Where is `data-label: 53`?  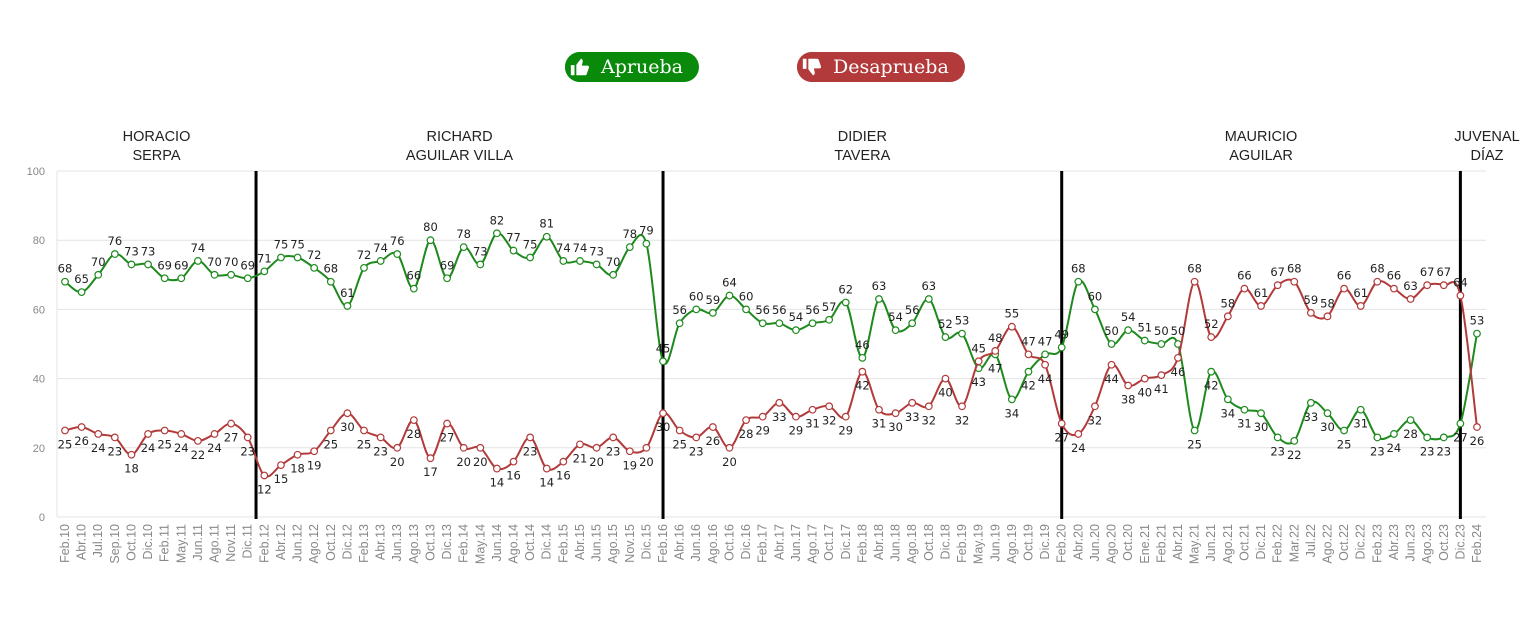
data-label: 53 is located at coordinates (1477, 321).